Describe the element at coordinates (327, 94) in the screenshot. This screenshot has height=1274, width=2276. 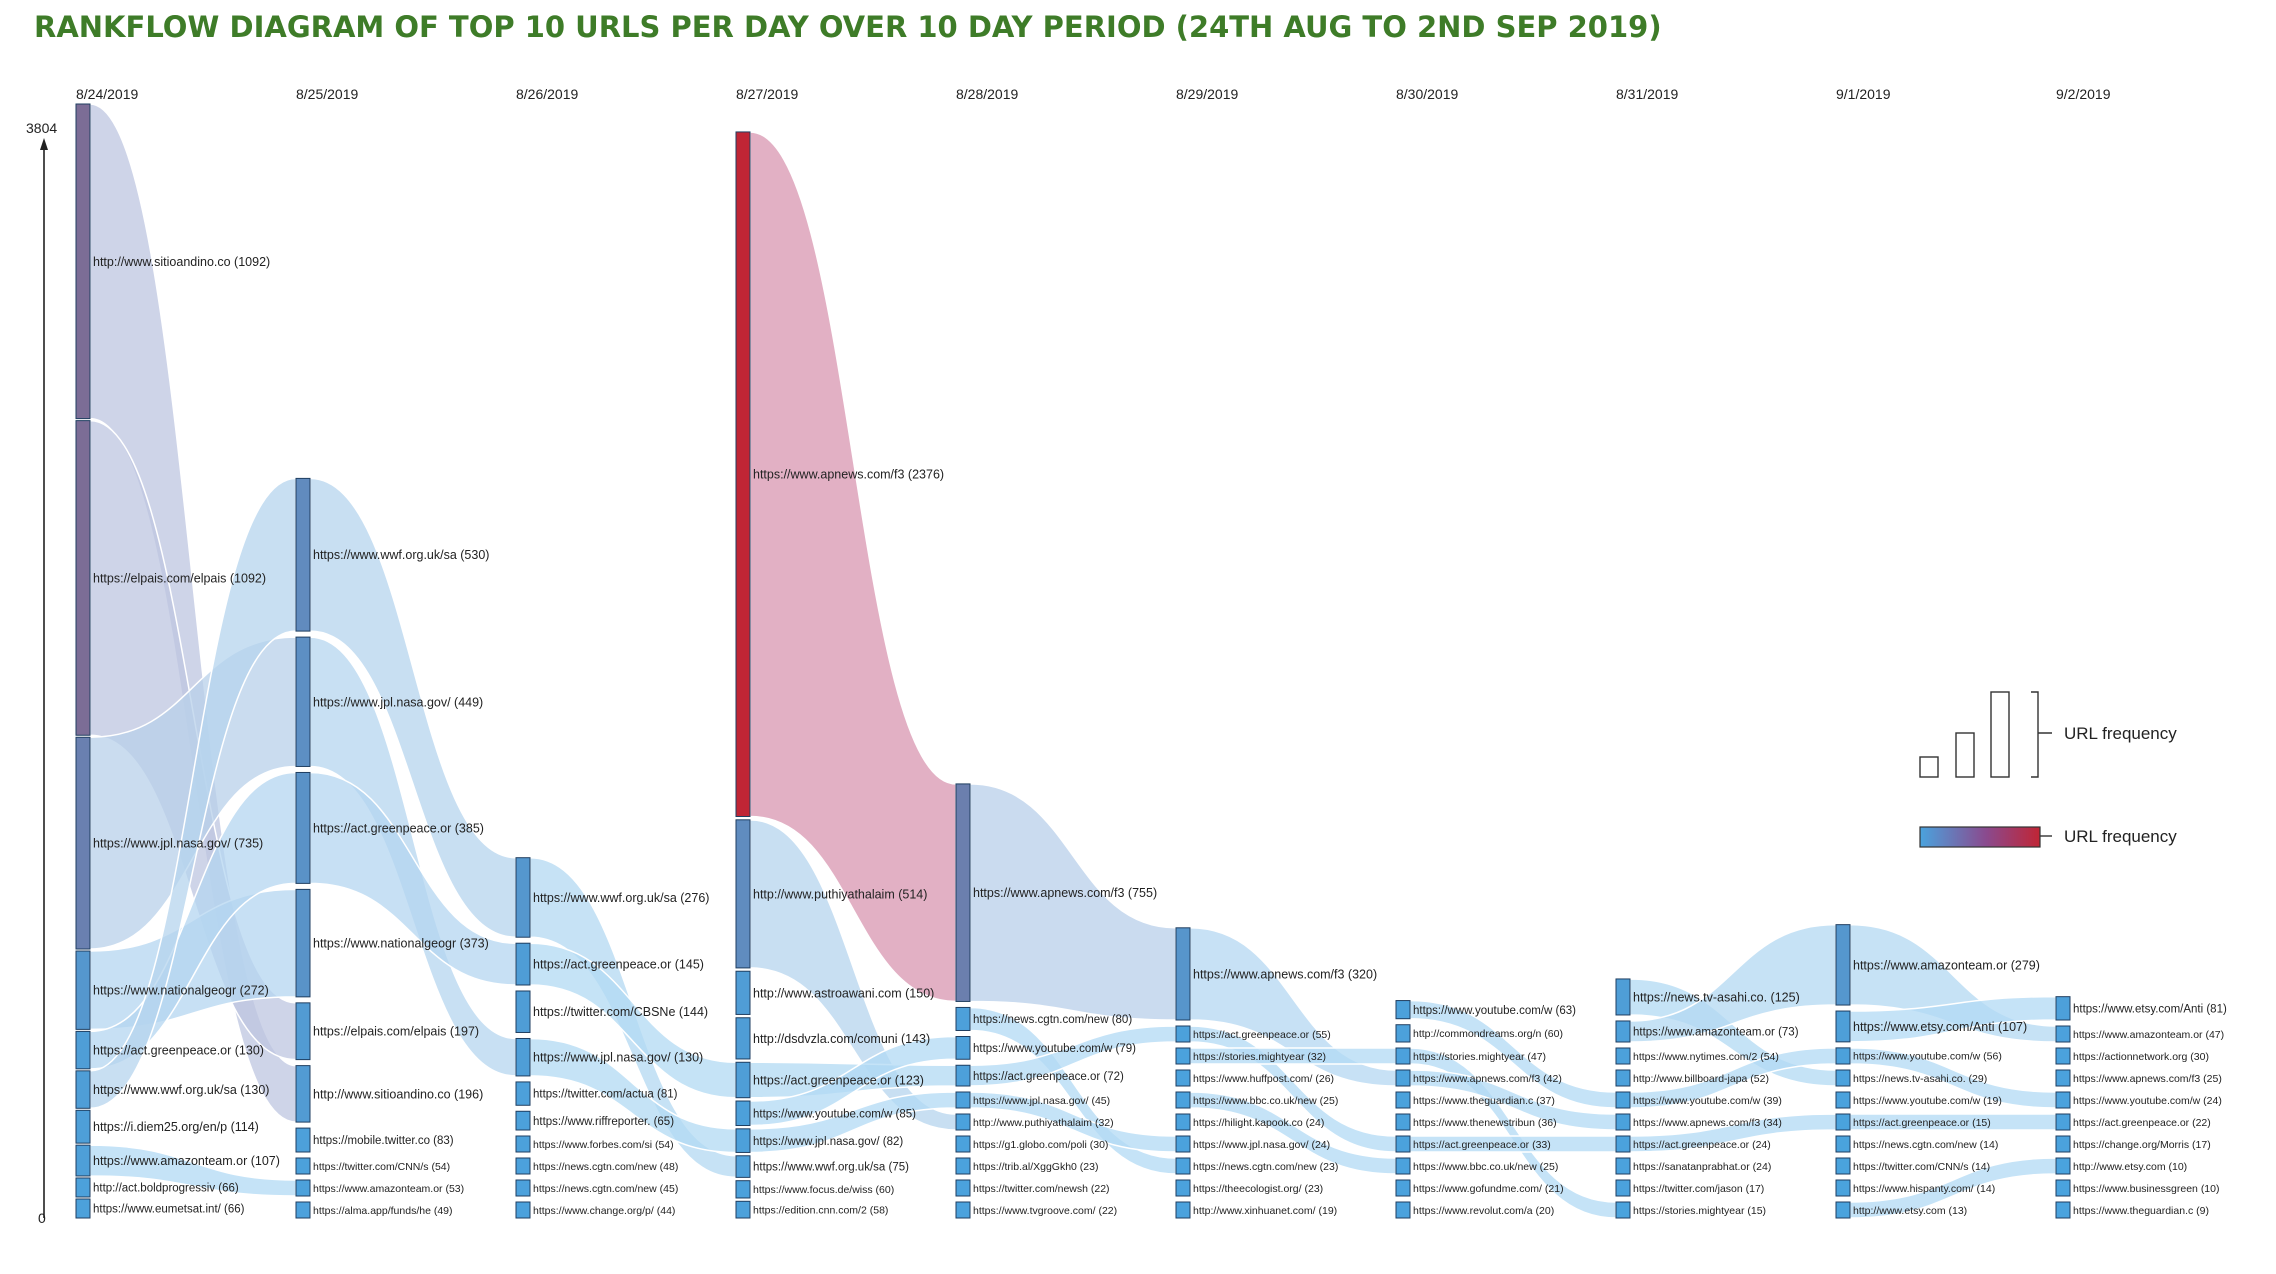
I see `date-header: 8/25/2019` at that location.